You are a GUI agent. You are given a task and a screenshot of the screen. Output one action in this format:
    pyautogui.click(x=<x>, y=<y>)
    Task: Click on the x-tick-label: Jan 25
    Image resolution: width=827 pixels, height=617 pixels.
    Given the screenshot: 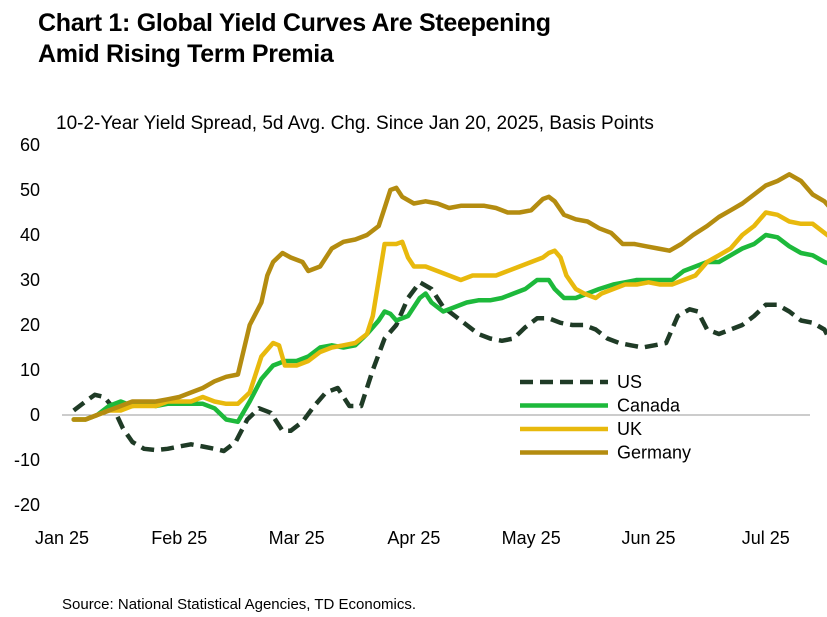 What is the action you would take?
    pyautogui.click(x=62, y=538)
    